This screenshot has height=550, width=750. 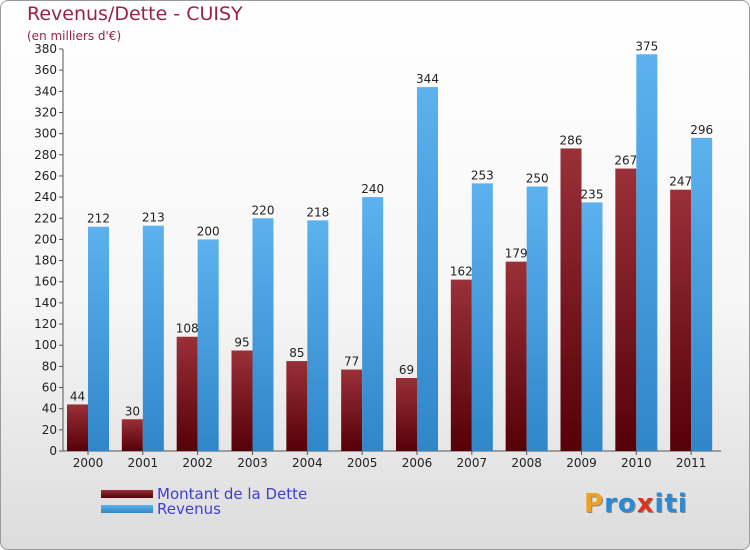 What do you see at coordinates (680, 182) in the screenshot?
I see `bar-value-label: 247` at bounding box center [680, 182].